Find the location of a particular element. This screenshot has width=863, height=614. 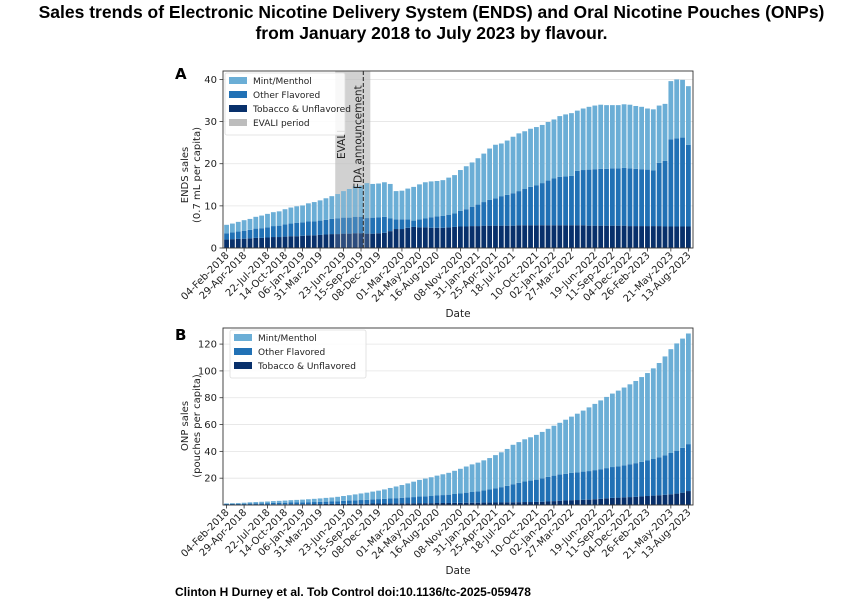

panel-label: A is located at coordinates (181, 74).